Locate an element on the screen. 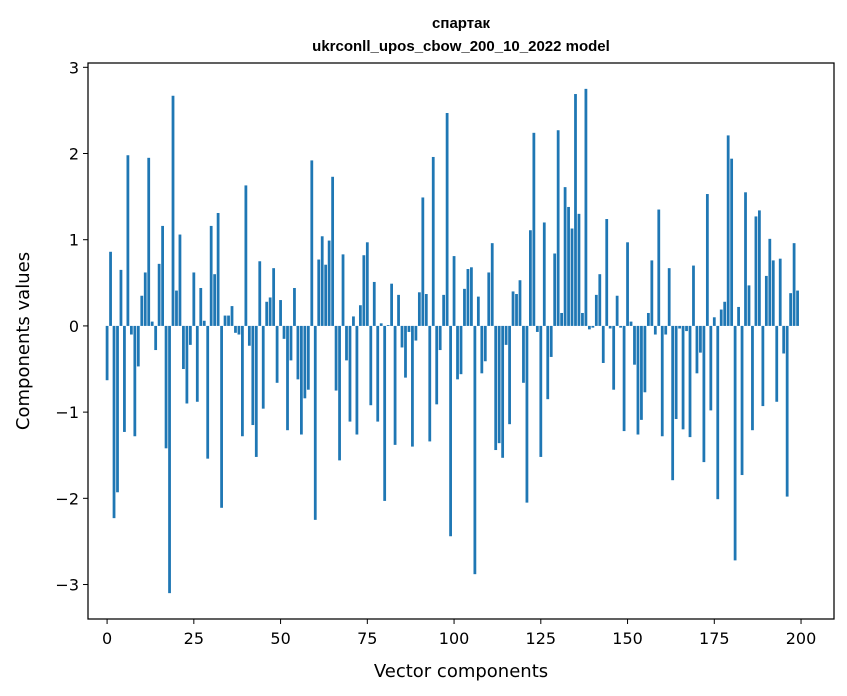 Image resolution: width=847 pixels, height=696 pixels. y-axis-label: Components values is located at coordinates (23, 341).